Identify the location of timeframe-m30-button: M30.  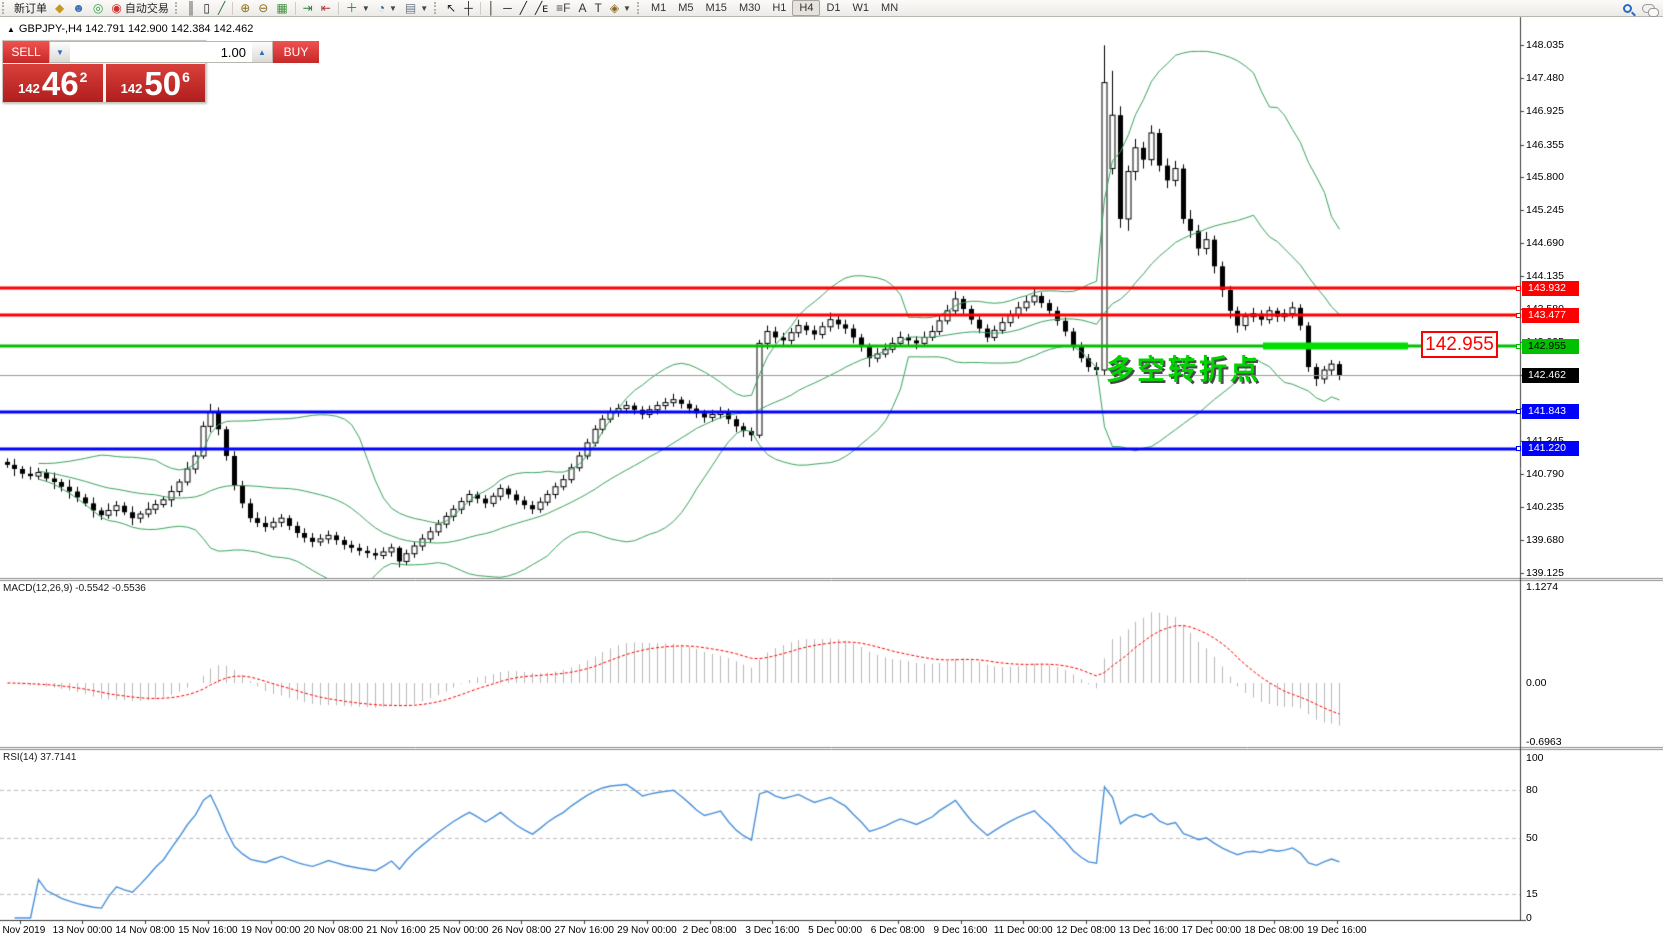
(749, 8).